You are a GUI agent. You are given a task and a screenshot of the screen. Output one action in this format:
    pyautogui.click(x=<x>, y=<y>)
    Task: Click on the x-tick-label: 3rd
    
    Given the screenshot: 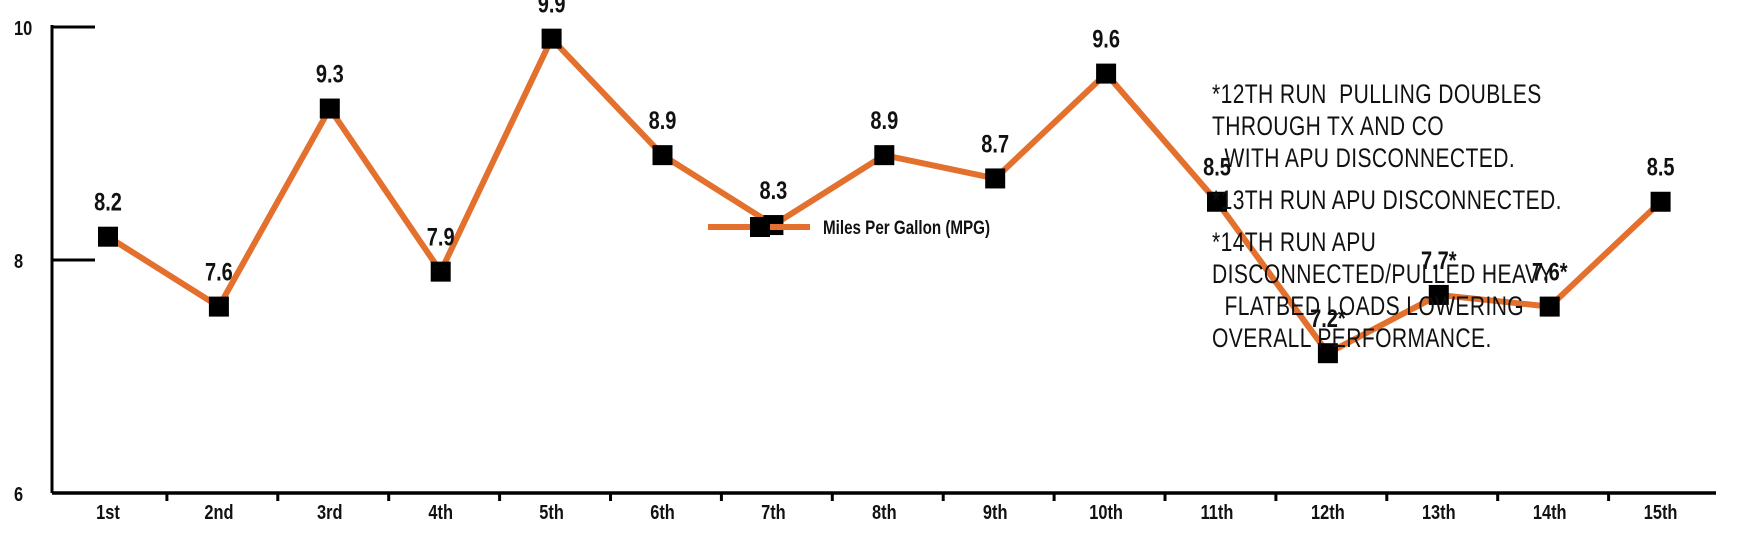 What is the action you would take?
    pyautogui.click(x=330, y=511)
    